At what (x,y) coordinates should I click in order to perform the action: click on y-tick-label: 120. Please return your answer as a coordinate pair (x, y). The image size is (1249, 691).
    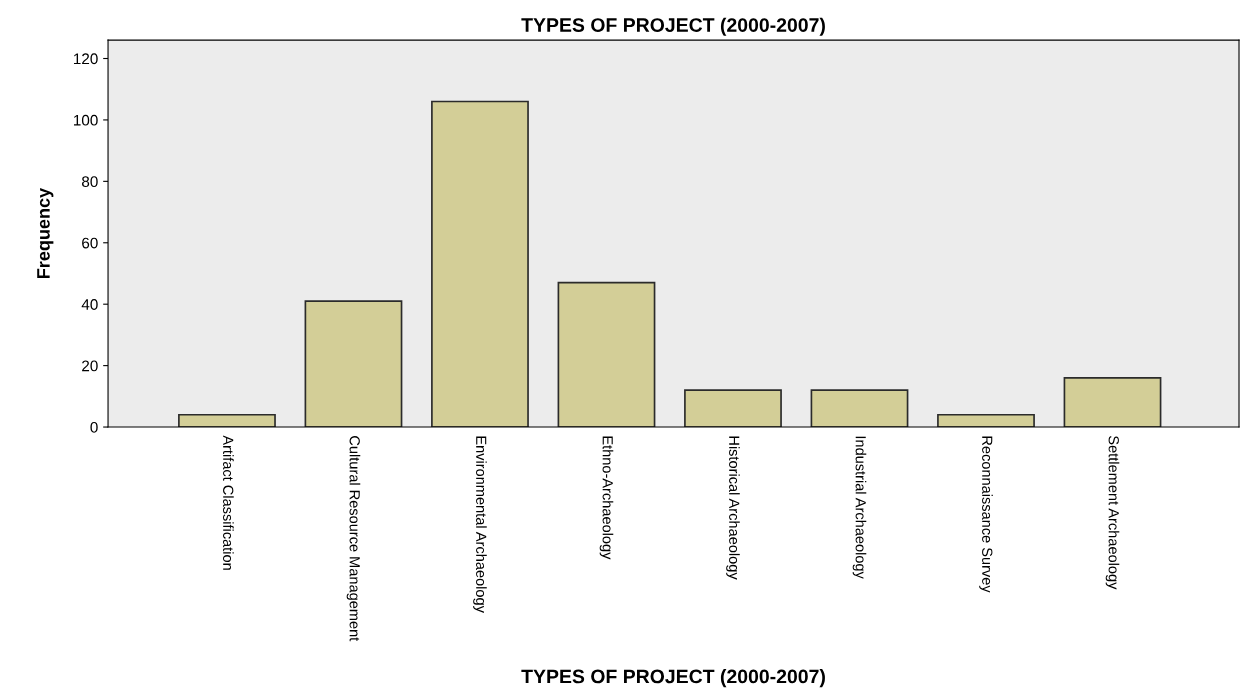
    Looking at the image, I should click on (85, 59).